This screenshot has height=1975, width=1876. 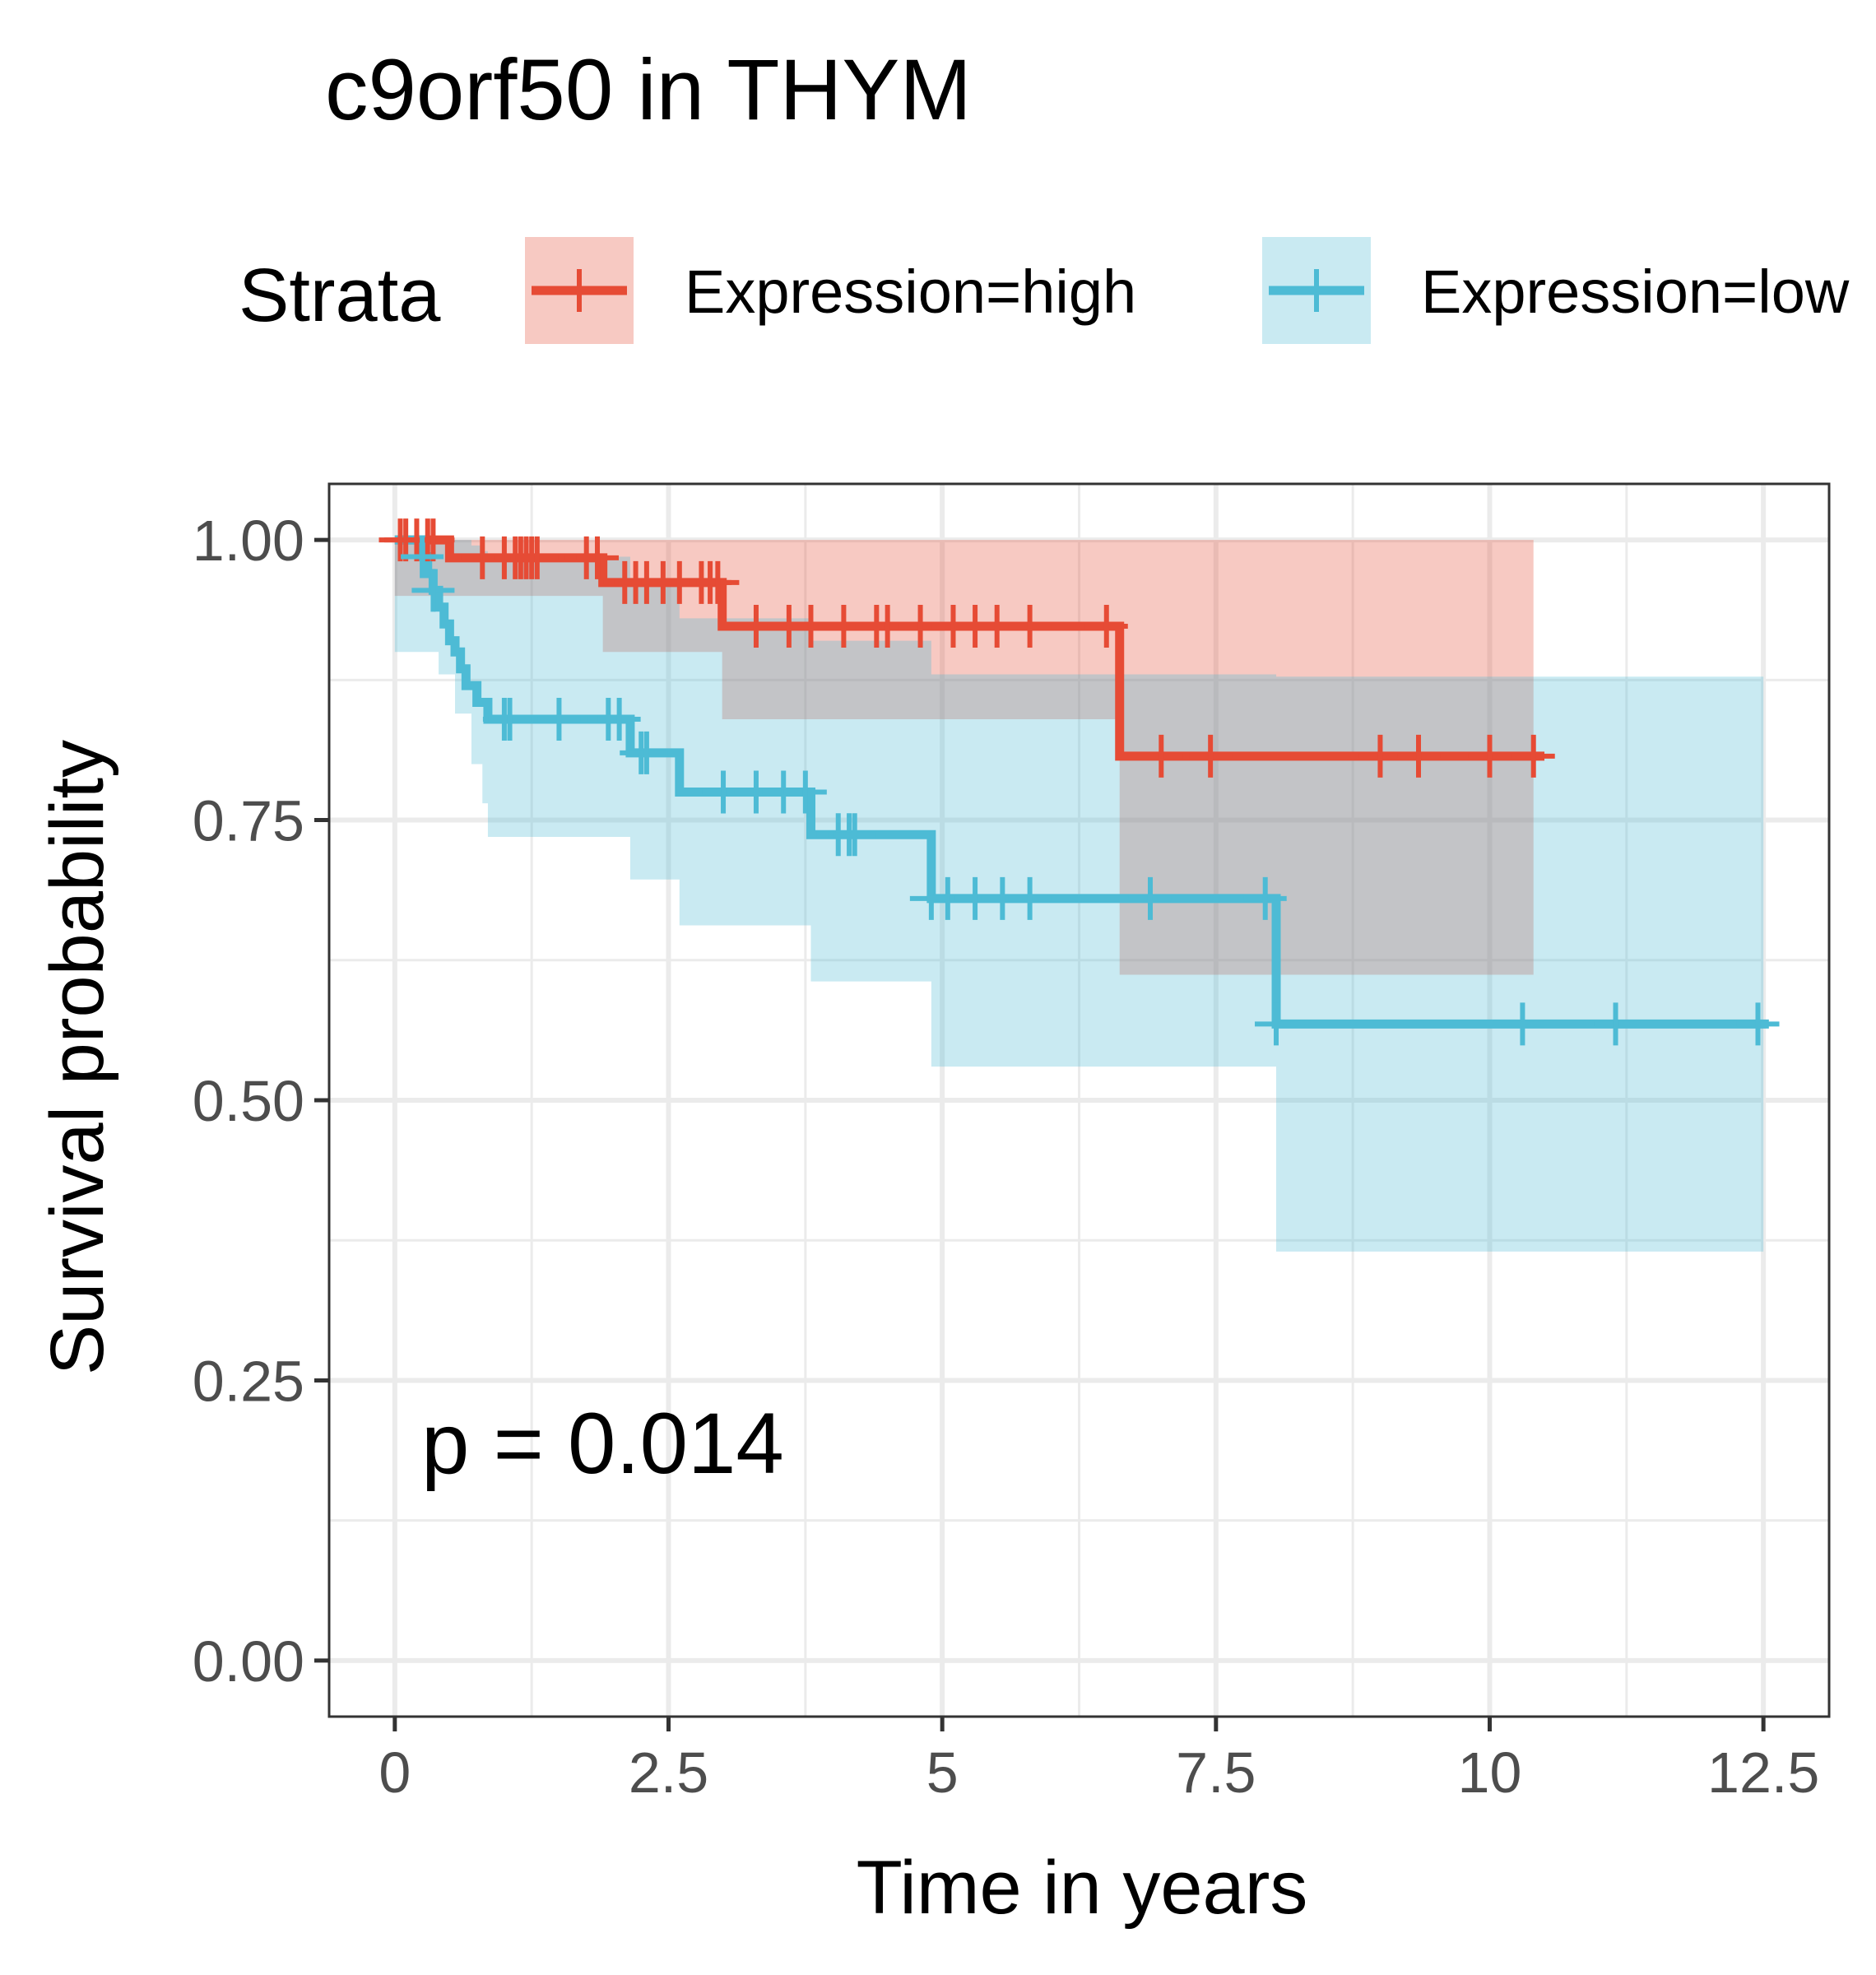 I want to click on x-tick-label: 2.5, so click(x=668, y=1772).